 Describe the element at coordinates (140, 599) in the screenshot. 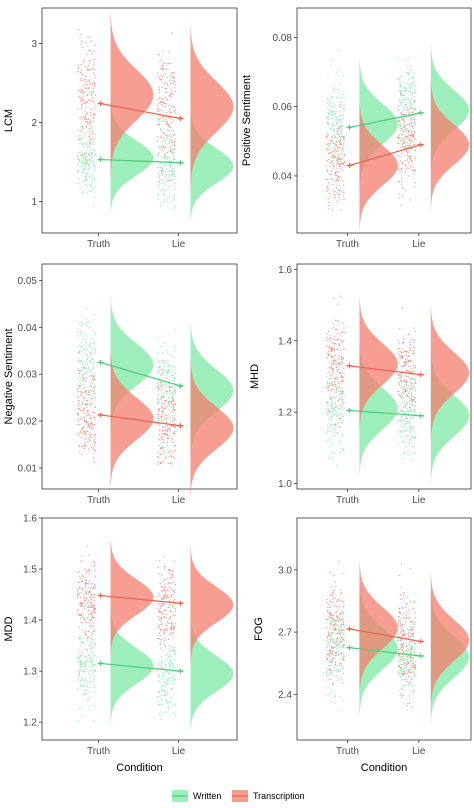

I see `mean-line-transcription` at that location.